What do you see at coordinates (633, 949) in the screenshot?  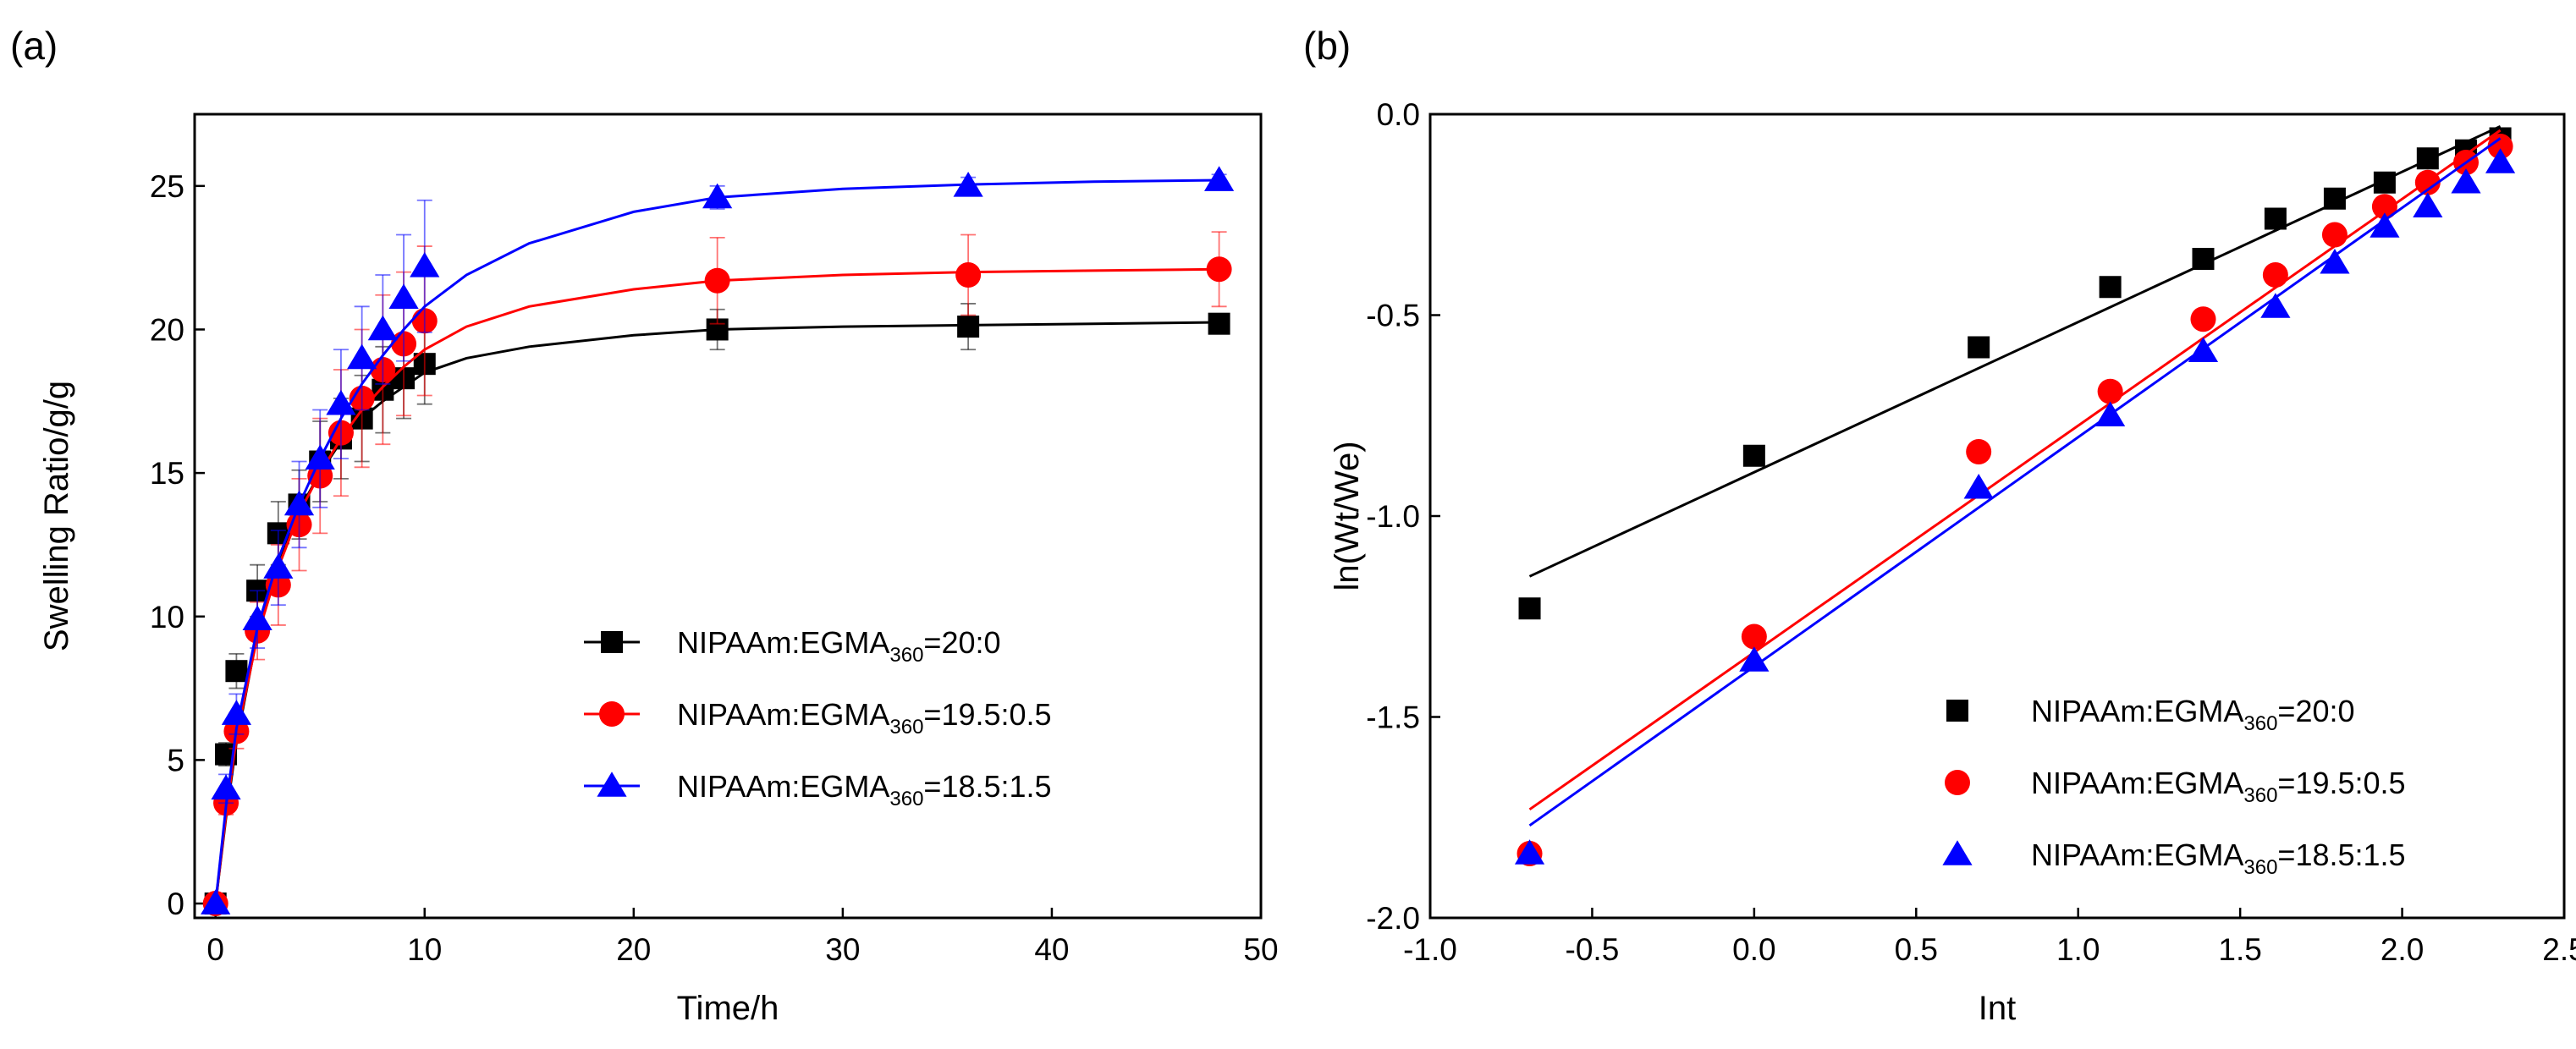 I see `x-tick-label: 20` at bounding box center [633, 949].